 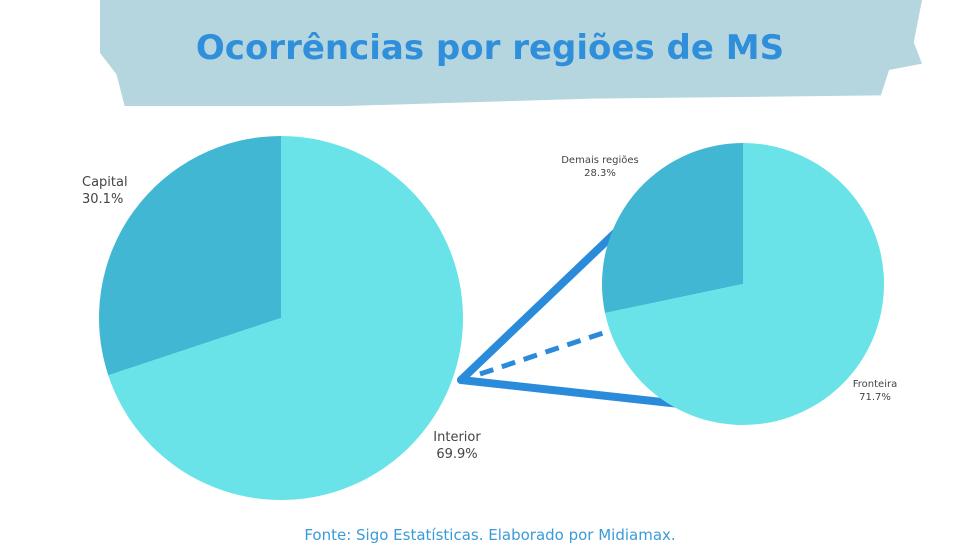 I want to click on pie-interior-breakdown, so click(x=743, y=284).